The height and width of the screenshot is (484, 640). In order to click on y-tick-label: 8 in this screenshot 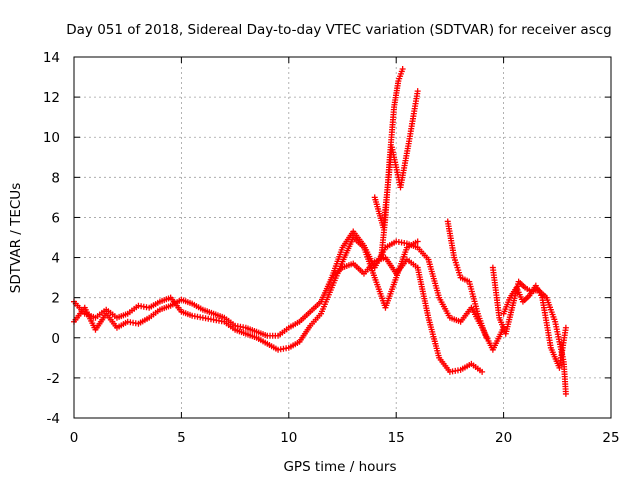, I will do `click(55, 178)`.